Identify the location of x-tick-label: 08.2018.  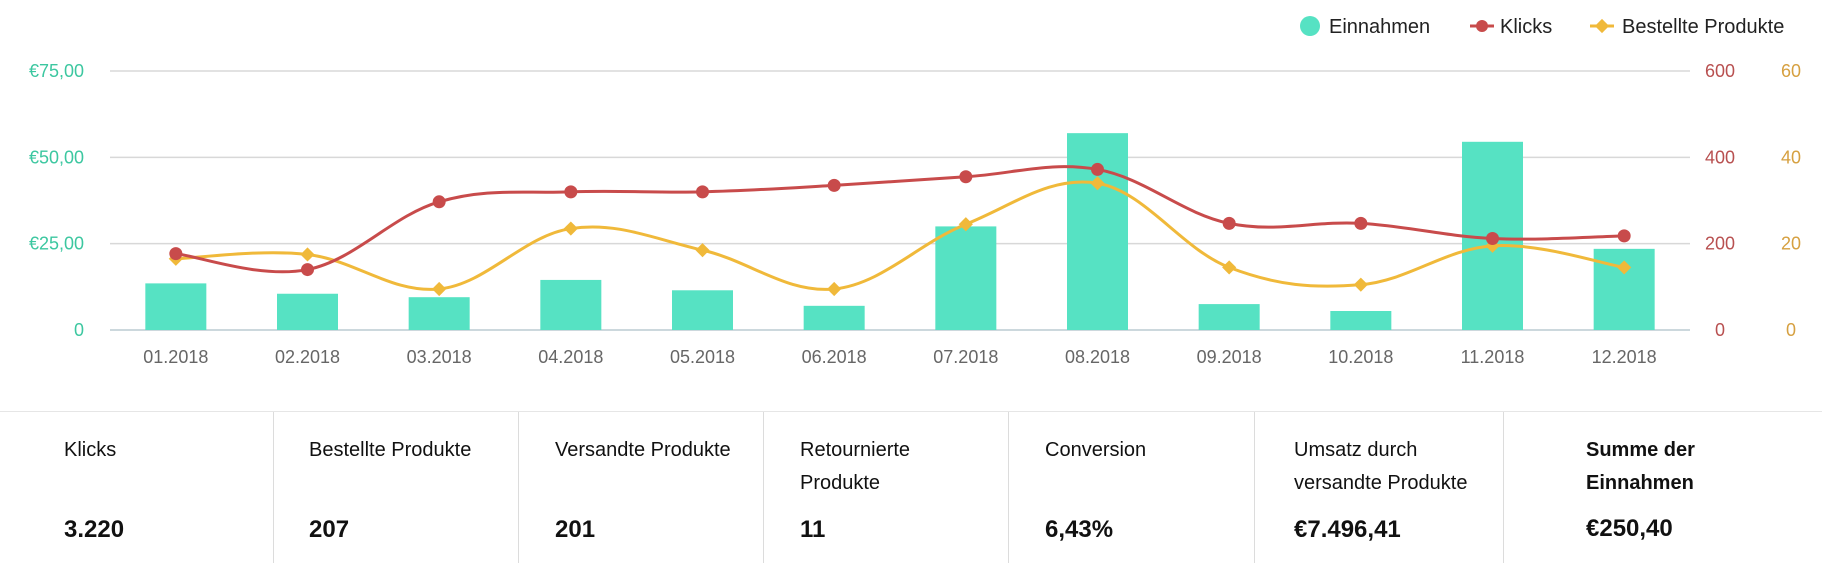
(1097, 357).